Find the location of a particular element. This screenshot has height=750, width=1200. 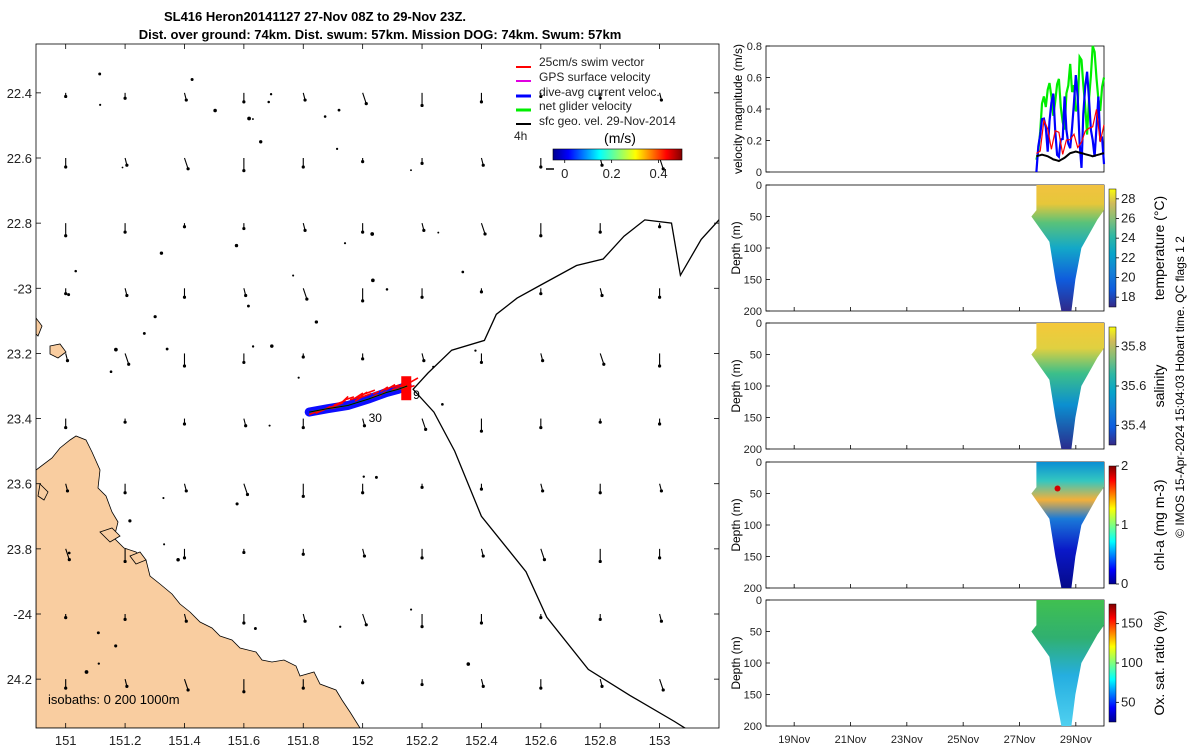

velocity-y-tick-label: 0 is located at coordinates (759, 173).